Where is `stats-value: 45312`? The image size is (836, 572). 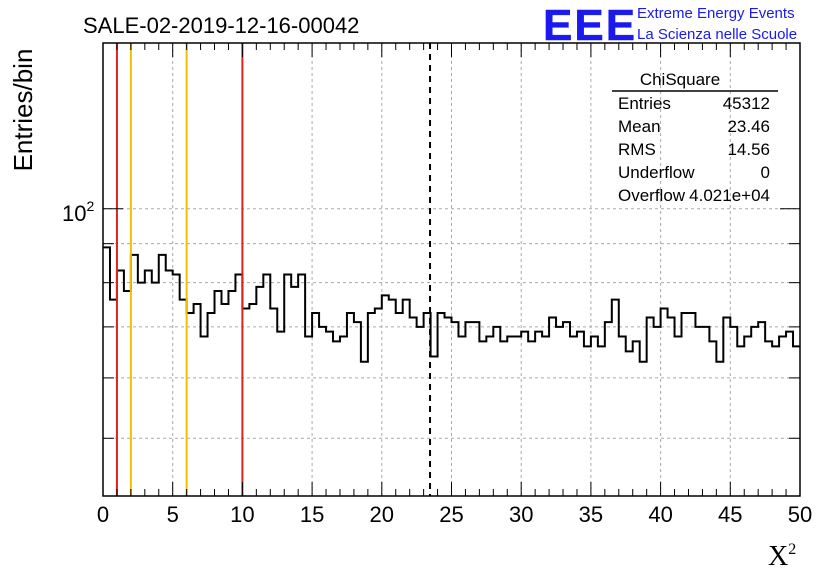
stats-value: 45312 is located at coordinates (746, 103).